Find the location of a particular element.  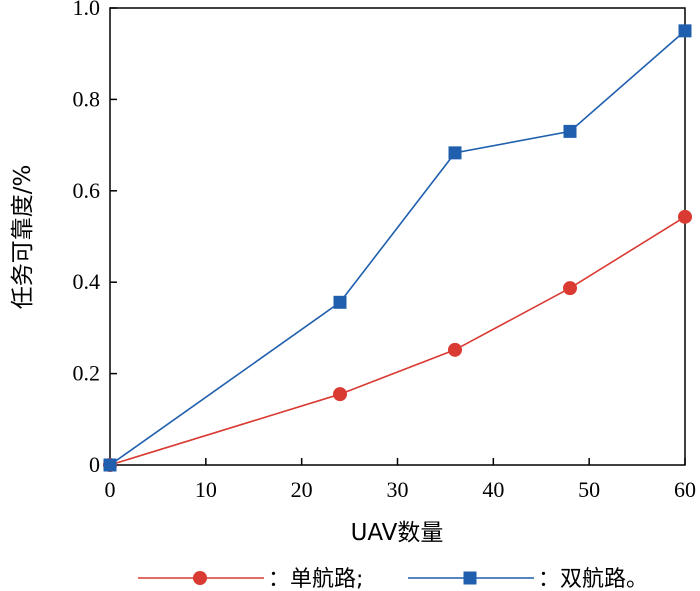

x-tick-label: 60 is located at coordinates (685, 489).